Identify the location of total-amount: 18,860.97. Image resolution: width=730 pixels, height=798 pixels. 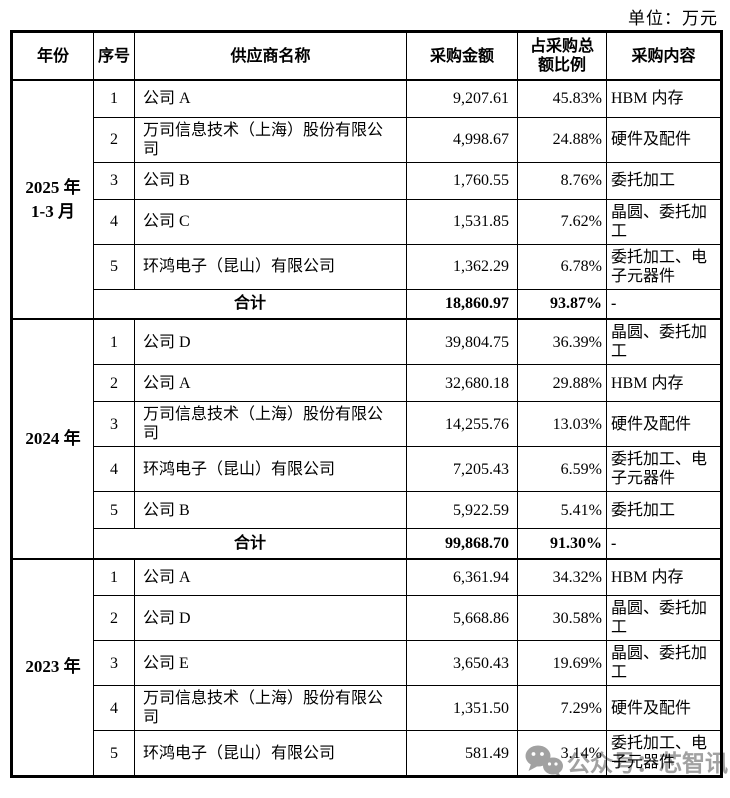
(462, 304).